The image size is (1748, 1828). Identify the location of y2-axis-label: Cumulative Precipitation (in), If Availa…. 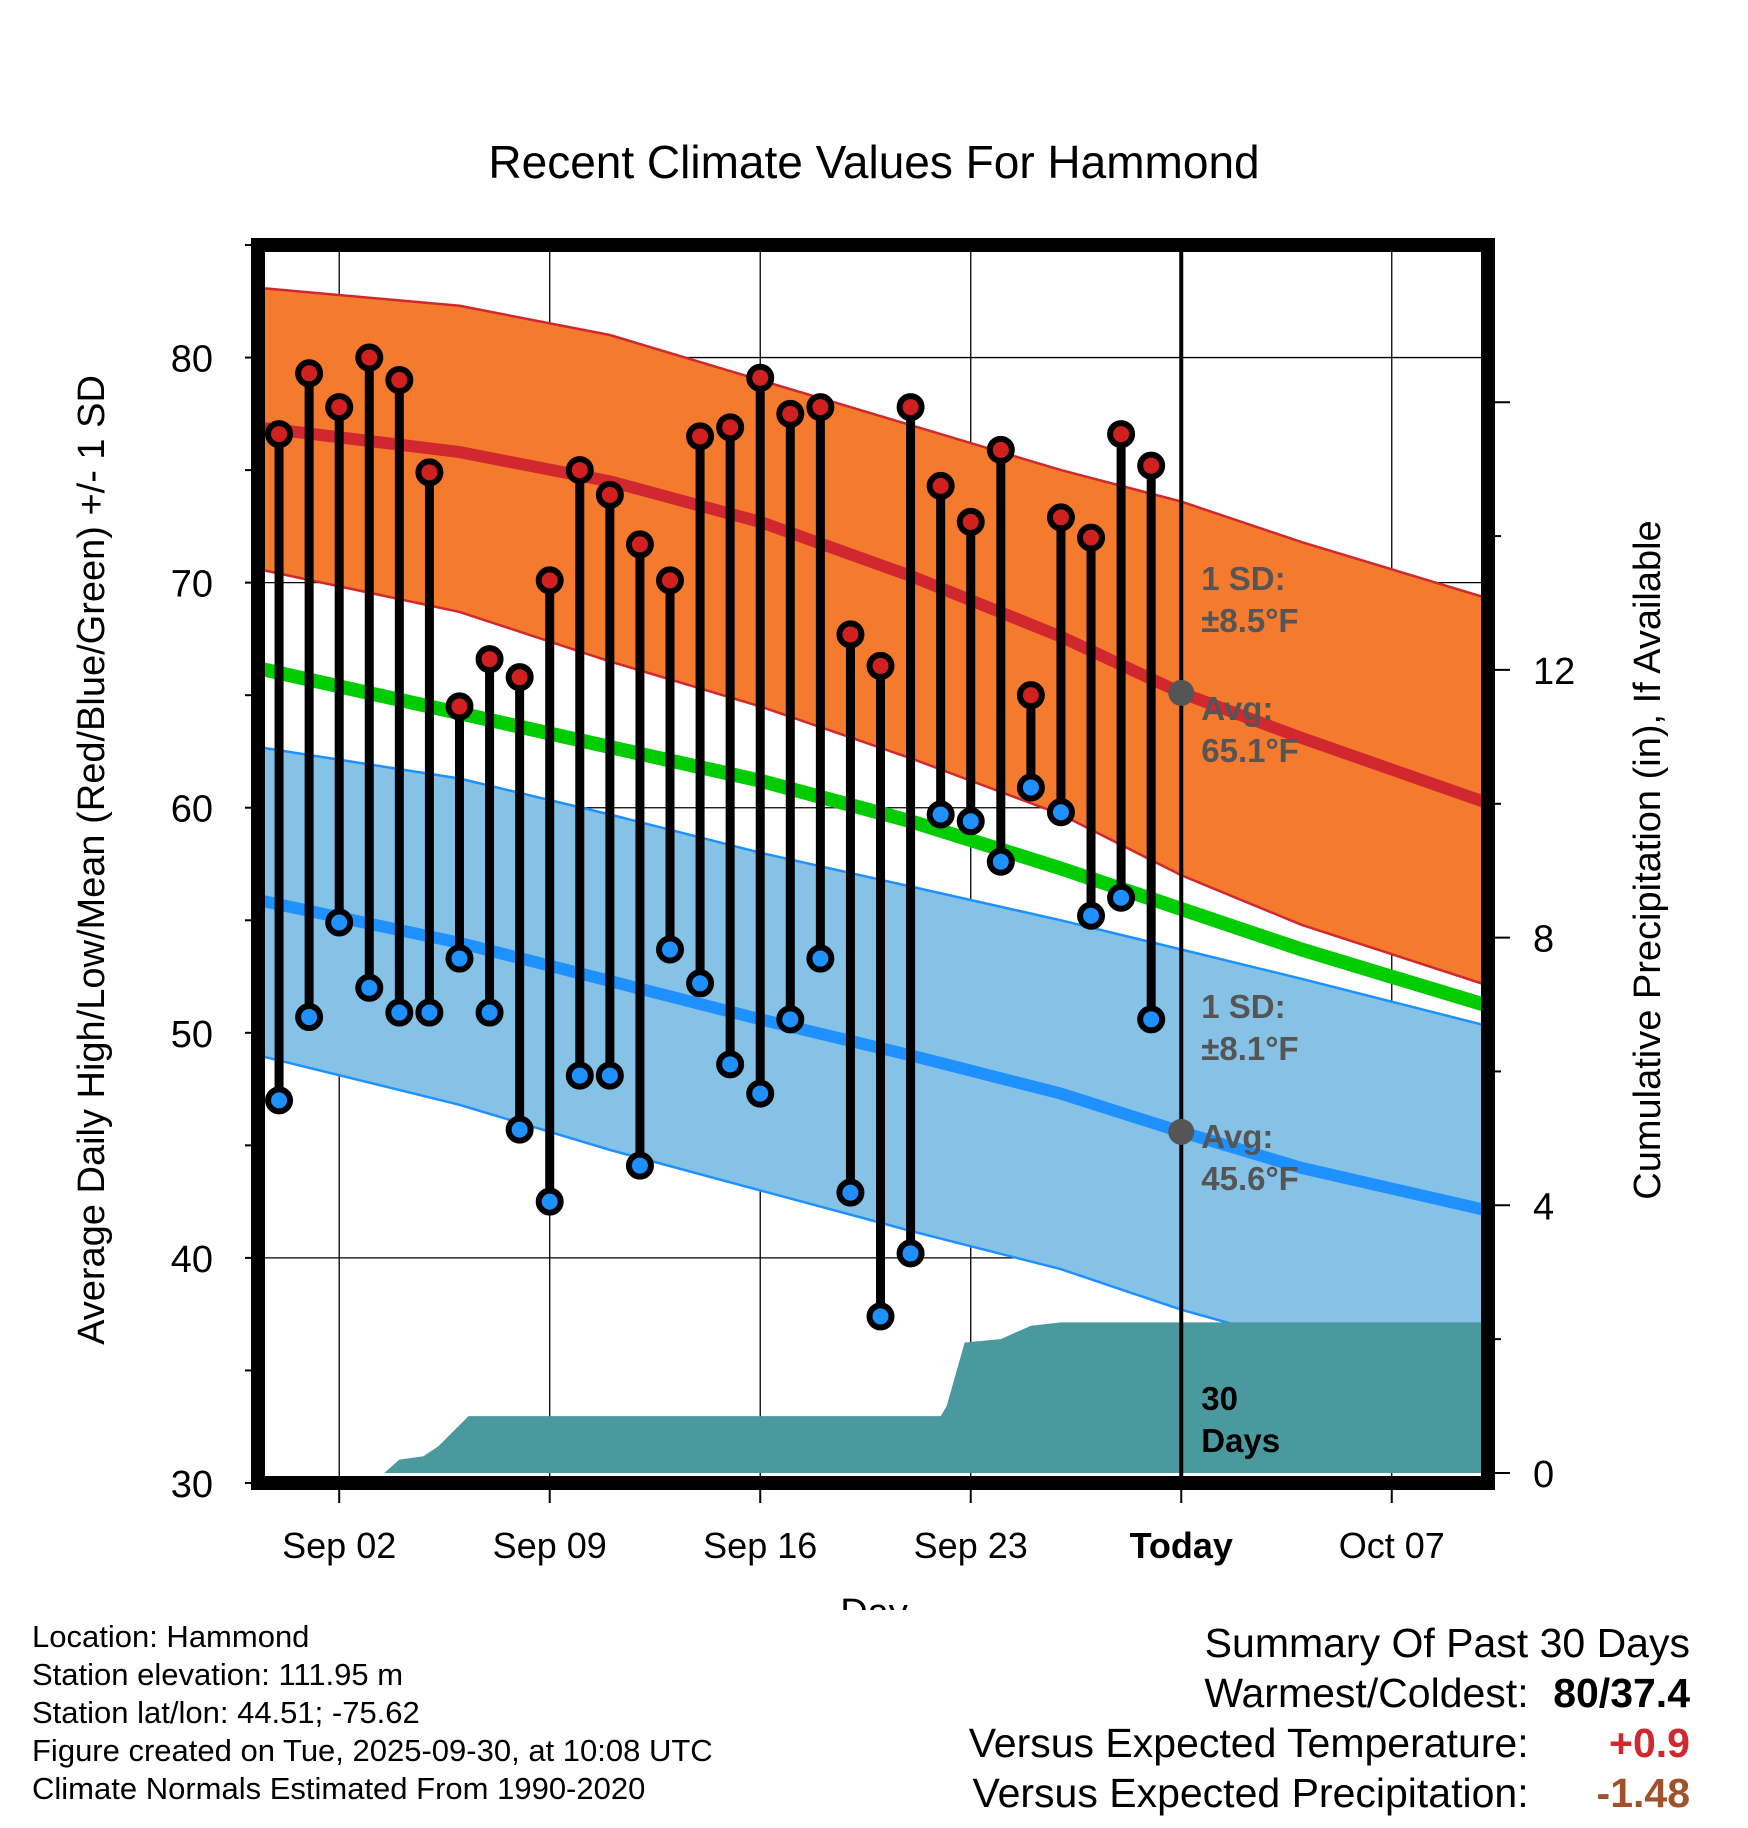
(1648, 859).